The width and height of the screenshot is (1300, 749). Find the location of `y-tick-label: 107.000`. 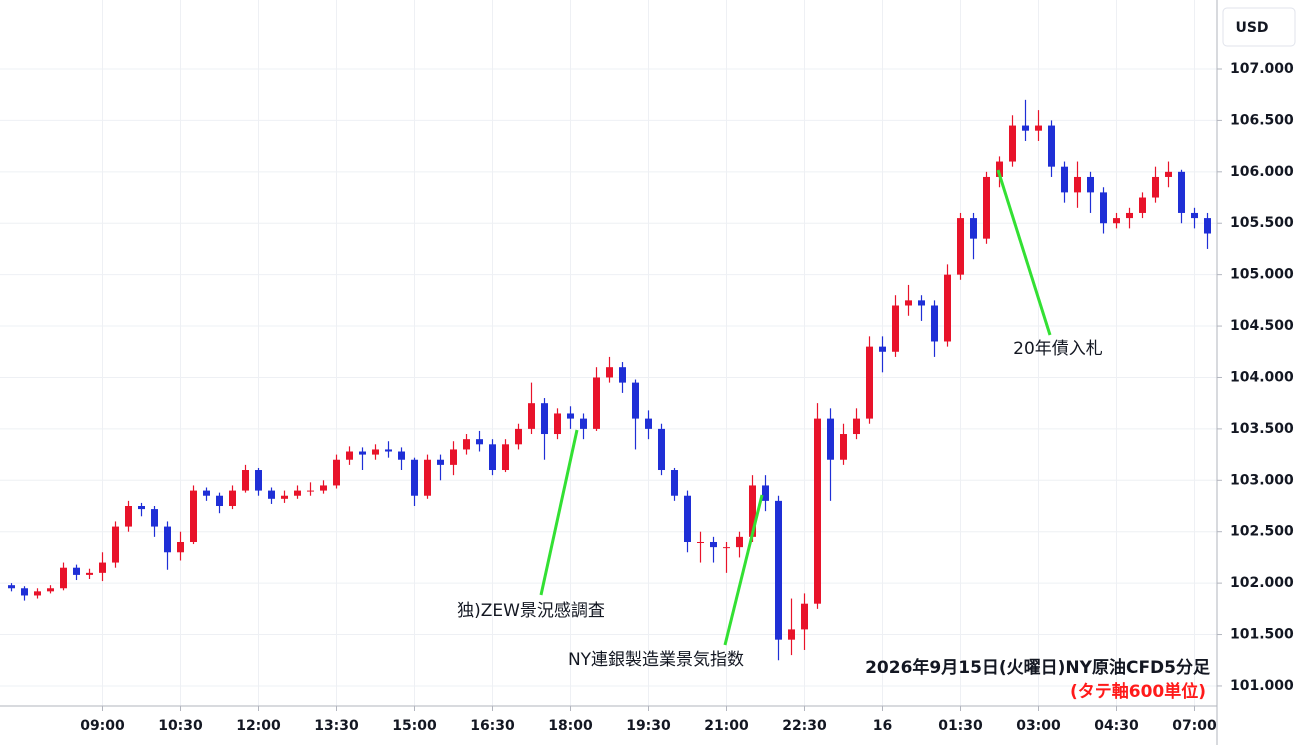

y-tick-label: 107.000 is located at coordinates (1262, 69).